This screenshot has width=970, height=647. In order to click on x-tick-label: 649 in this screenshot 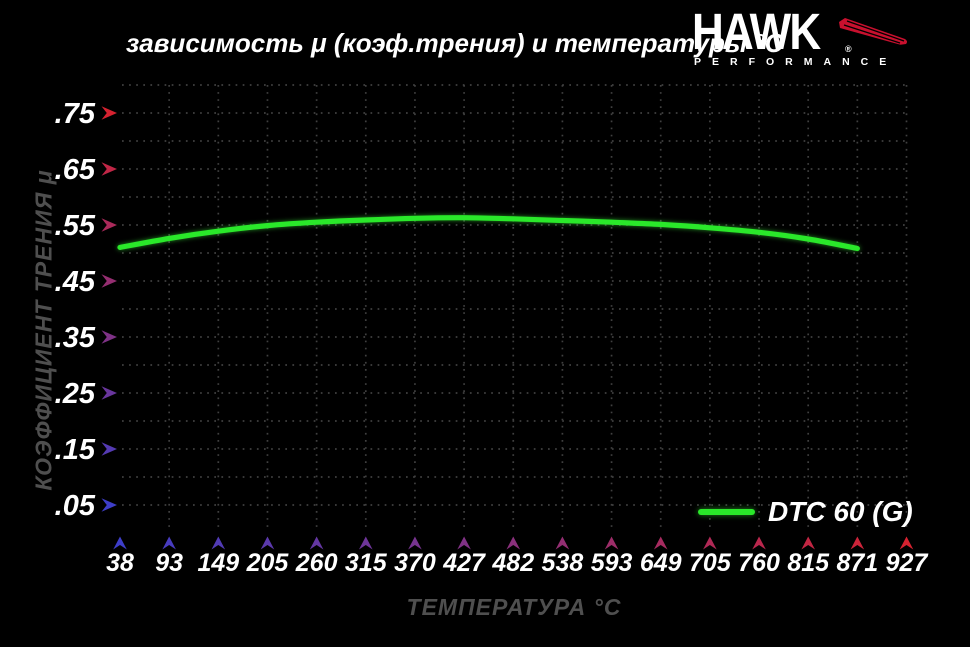, I will do `click(661, 563)`.